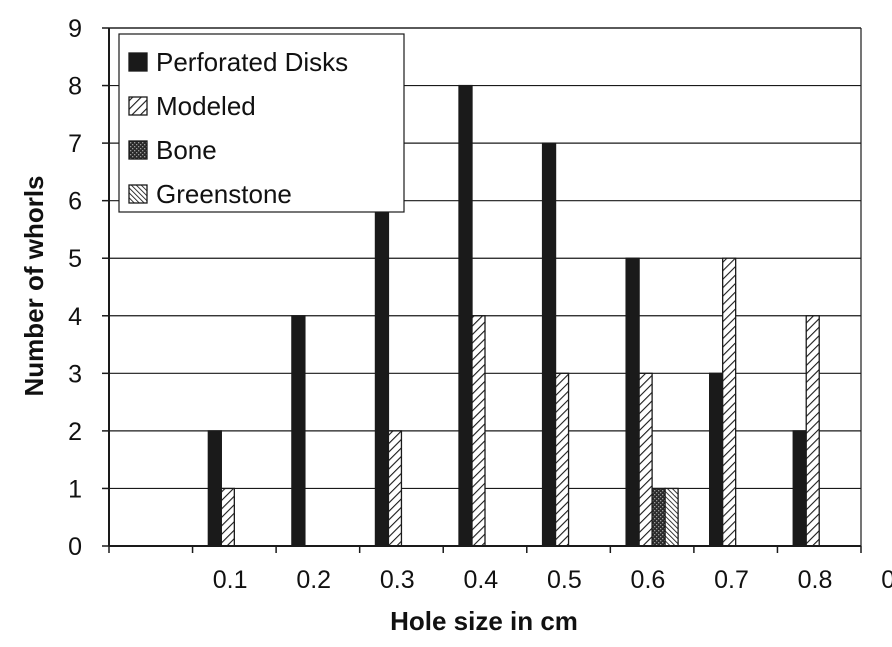  Describe the element at coordinates (815, 580) in the screenshot. I see `x-tick-label: 0.8` at that location.